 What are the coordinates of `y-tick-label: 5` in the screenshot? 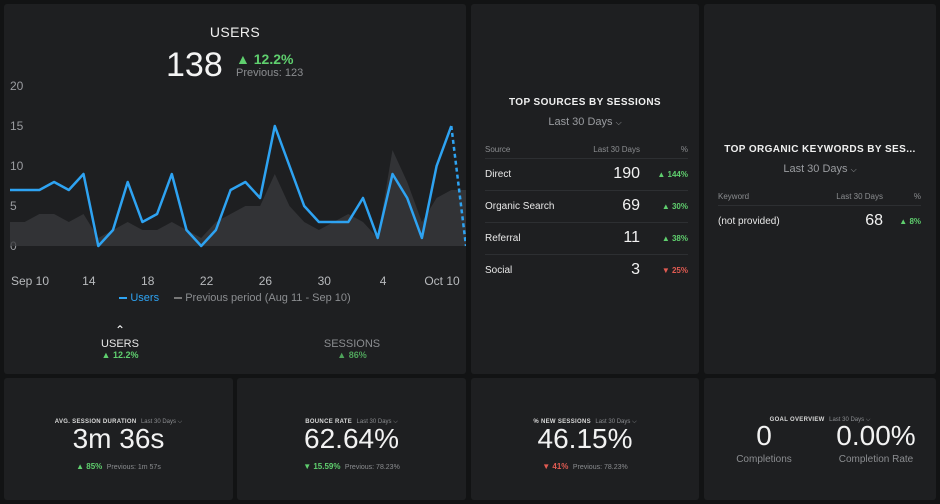 It's located at (13, 206).